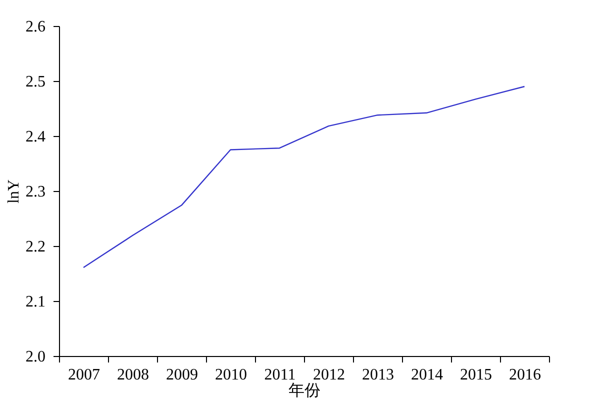 This screenshot has height=405, width=592. I want to click on y-tick-label: 2.0, so click(36, 357).